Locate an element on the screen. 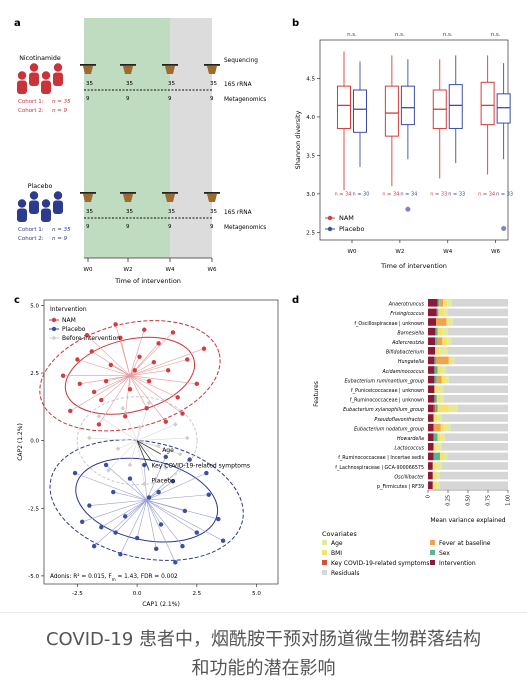 This screenshot has width=527, height=687. legend-title: Intervention is located at coordinates (68, 309).